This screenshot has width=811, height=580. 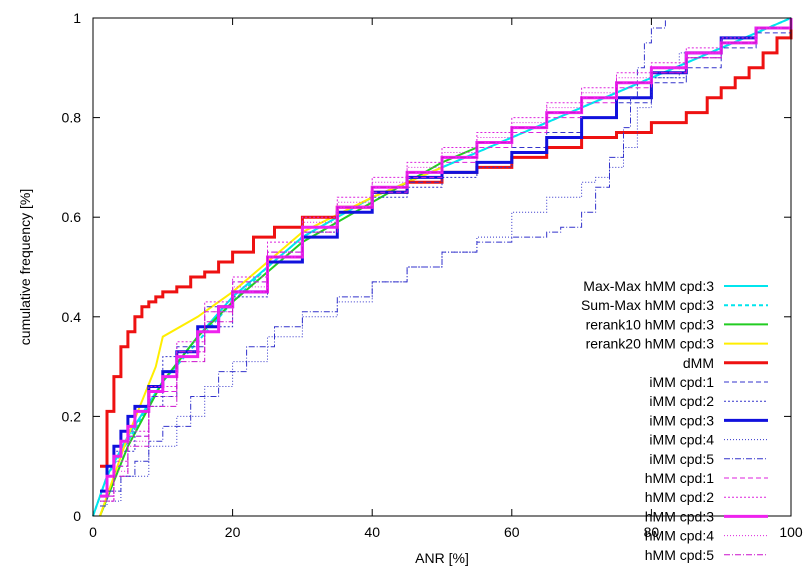 I want to click on y-tick-label: 1, so click(x=77, y=18).